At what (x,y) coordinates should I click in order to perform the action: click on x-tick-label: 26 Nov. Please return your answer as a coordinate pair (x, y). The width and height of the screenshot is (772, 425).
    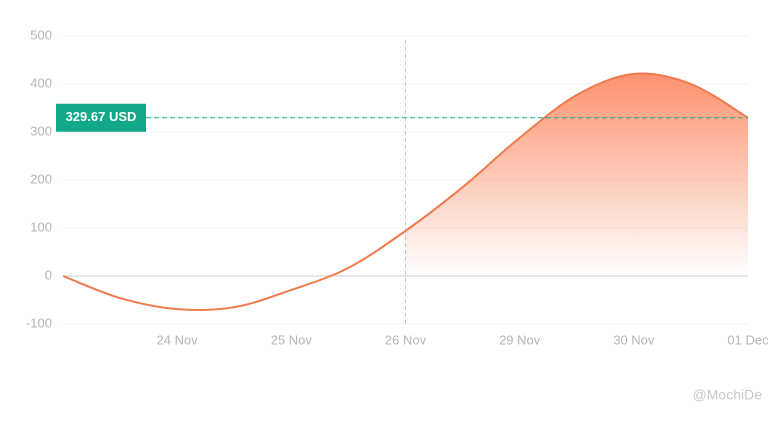
    Looking at the image, I should click on (406, 339).